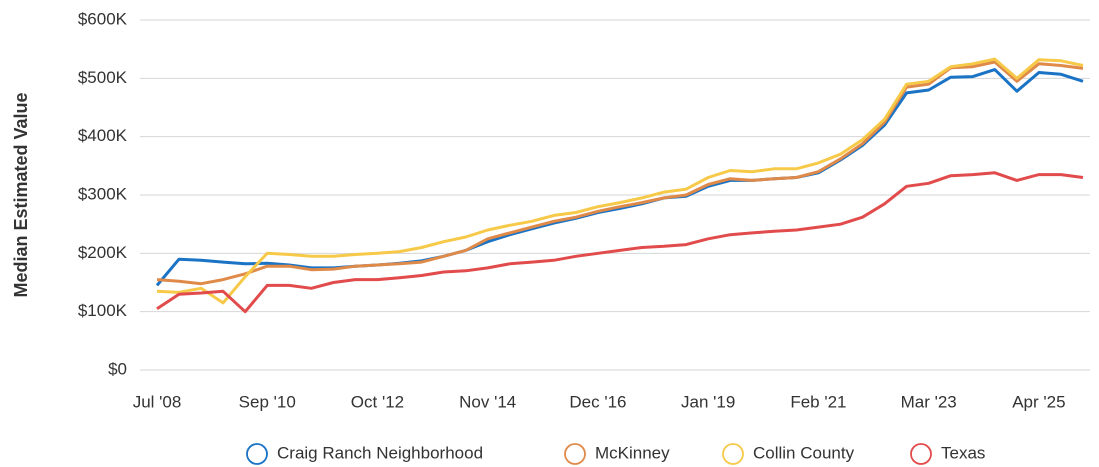 This screenshot has width=1099, height=467. I want to click on y-tick-label: $500K, so click(103, 77).